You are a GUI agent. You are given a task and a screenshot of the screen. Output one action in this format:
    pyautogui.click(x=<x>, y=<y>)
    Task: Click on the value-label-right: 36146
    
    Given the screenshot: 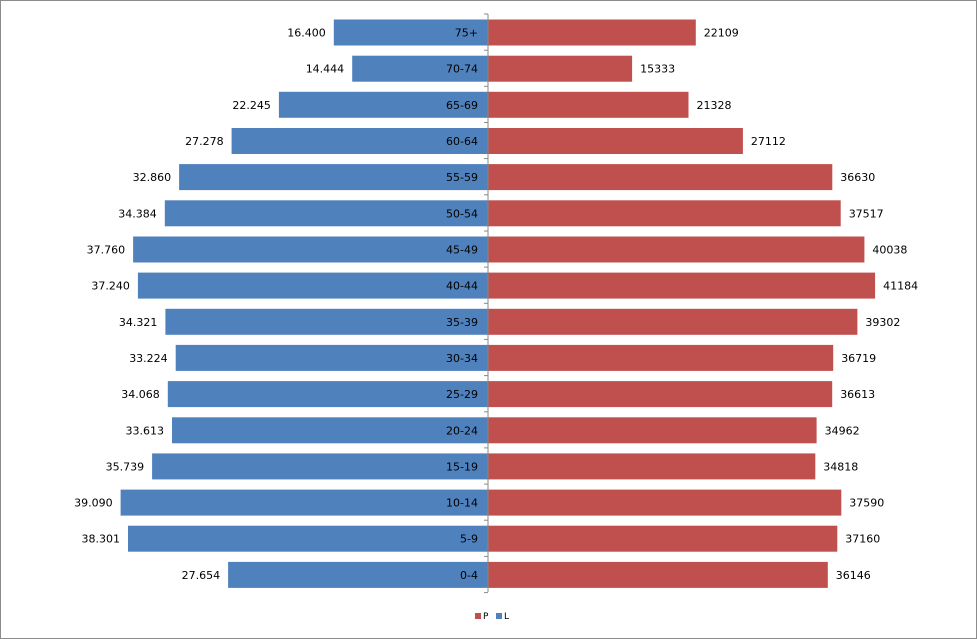 What is the action you would take?
    pyautogui.click(x=853, y=575)
    